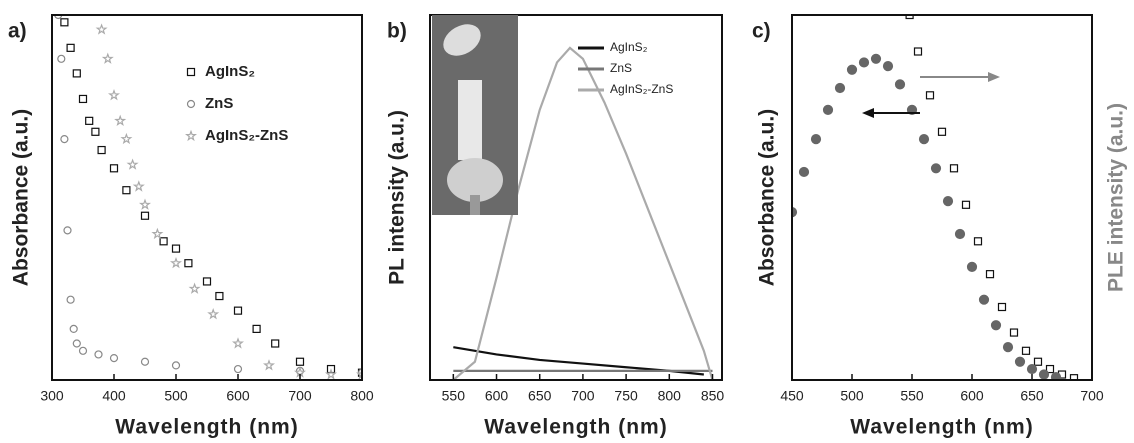 This screenshot has height=443, width=1134. Describe the element at coordinates (114, 396) in the screenshot. I see `x-tick-label: 400` at that location.